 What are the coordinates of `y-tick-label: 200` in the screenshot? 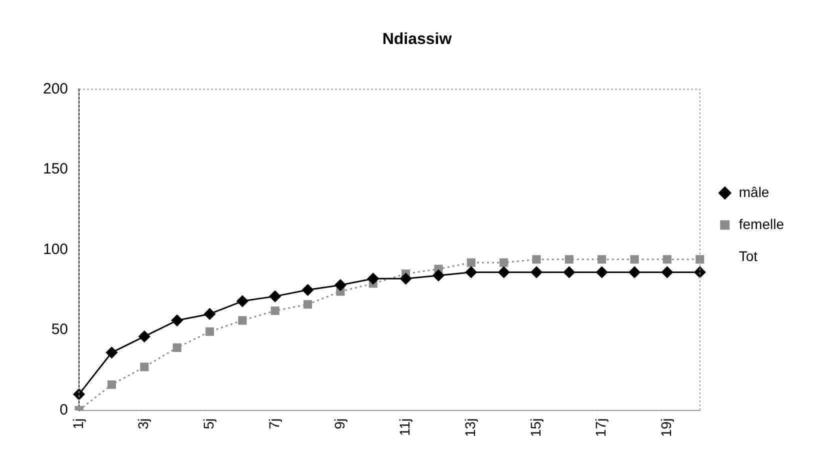 It's located at (55, 89).